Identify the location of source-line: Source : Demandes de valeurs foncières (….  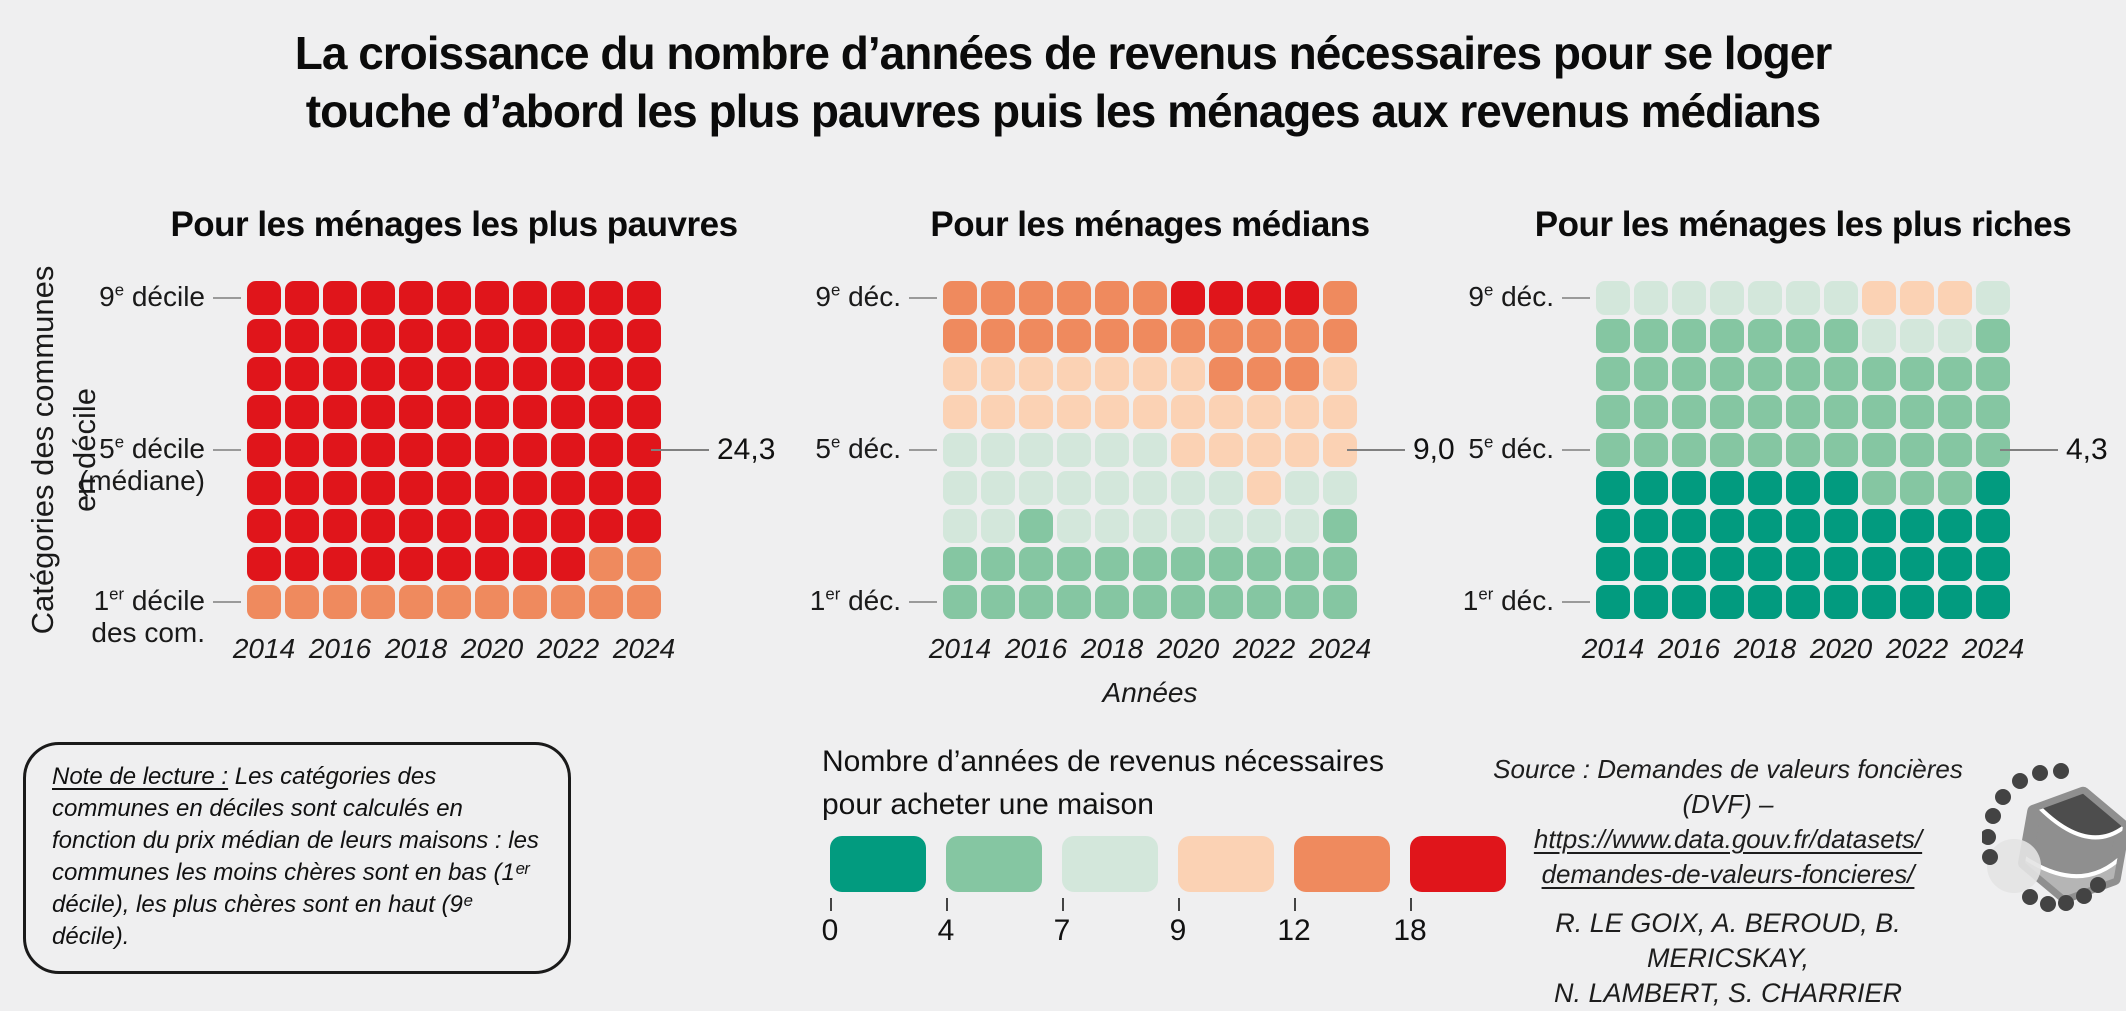
(1728, 786).